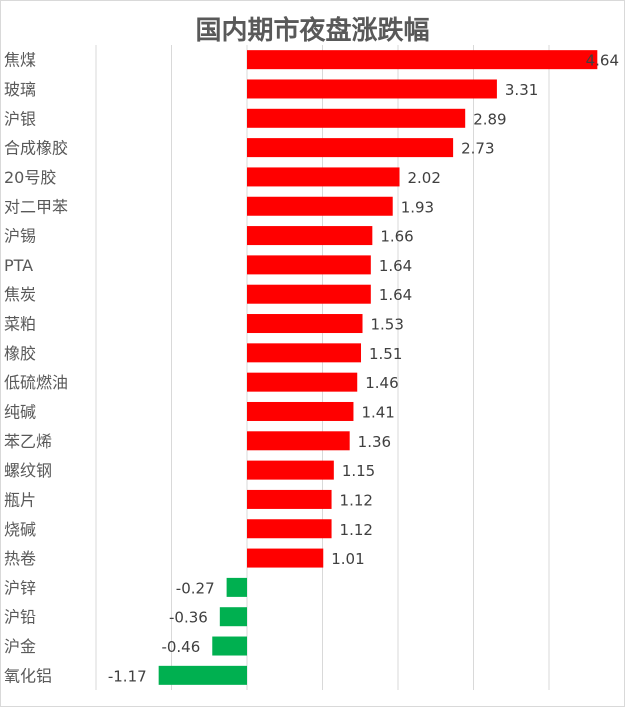  Describe the element at coordinates (20, 587) in the screenshot. I see `category-label: 沪锌` at that location.